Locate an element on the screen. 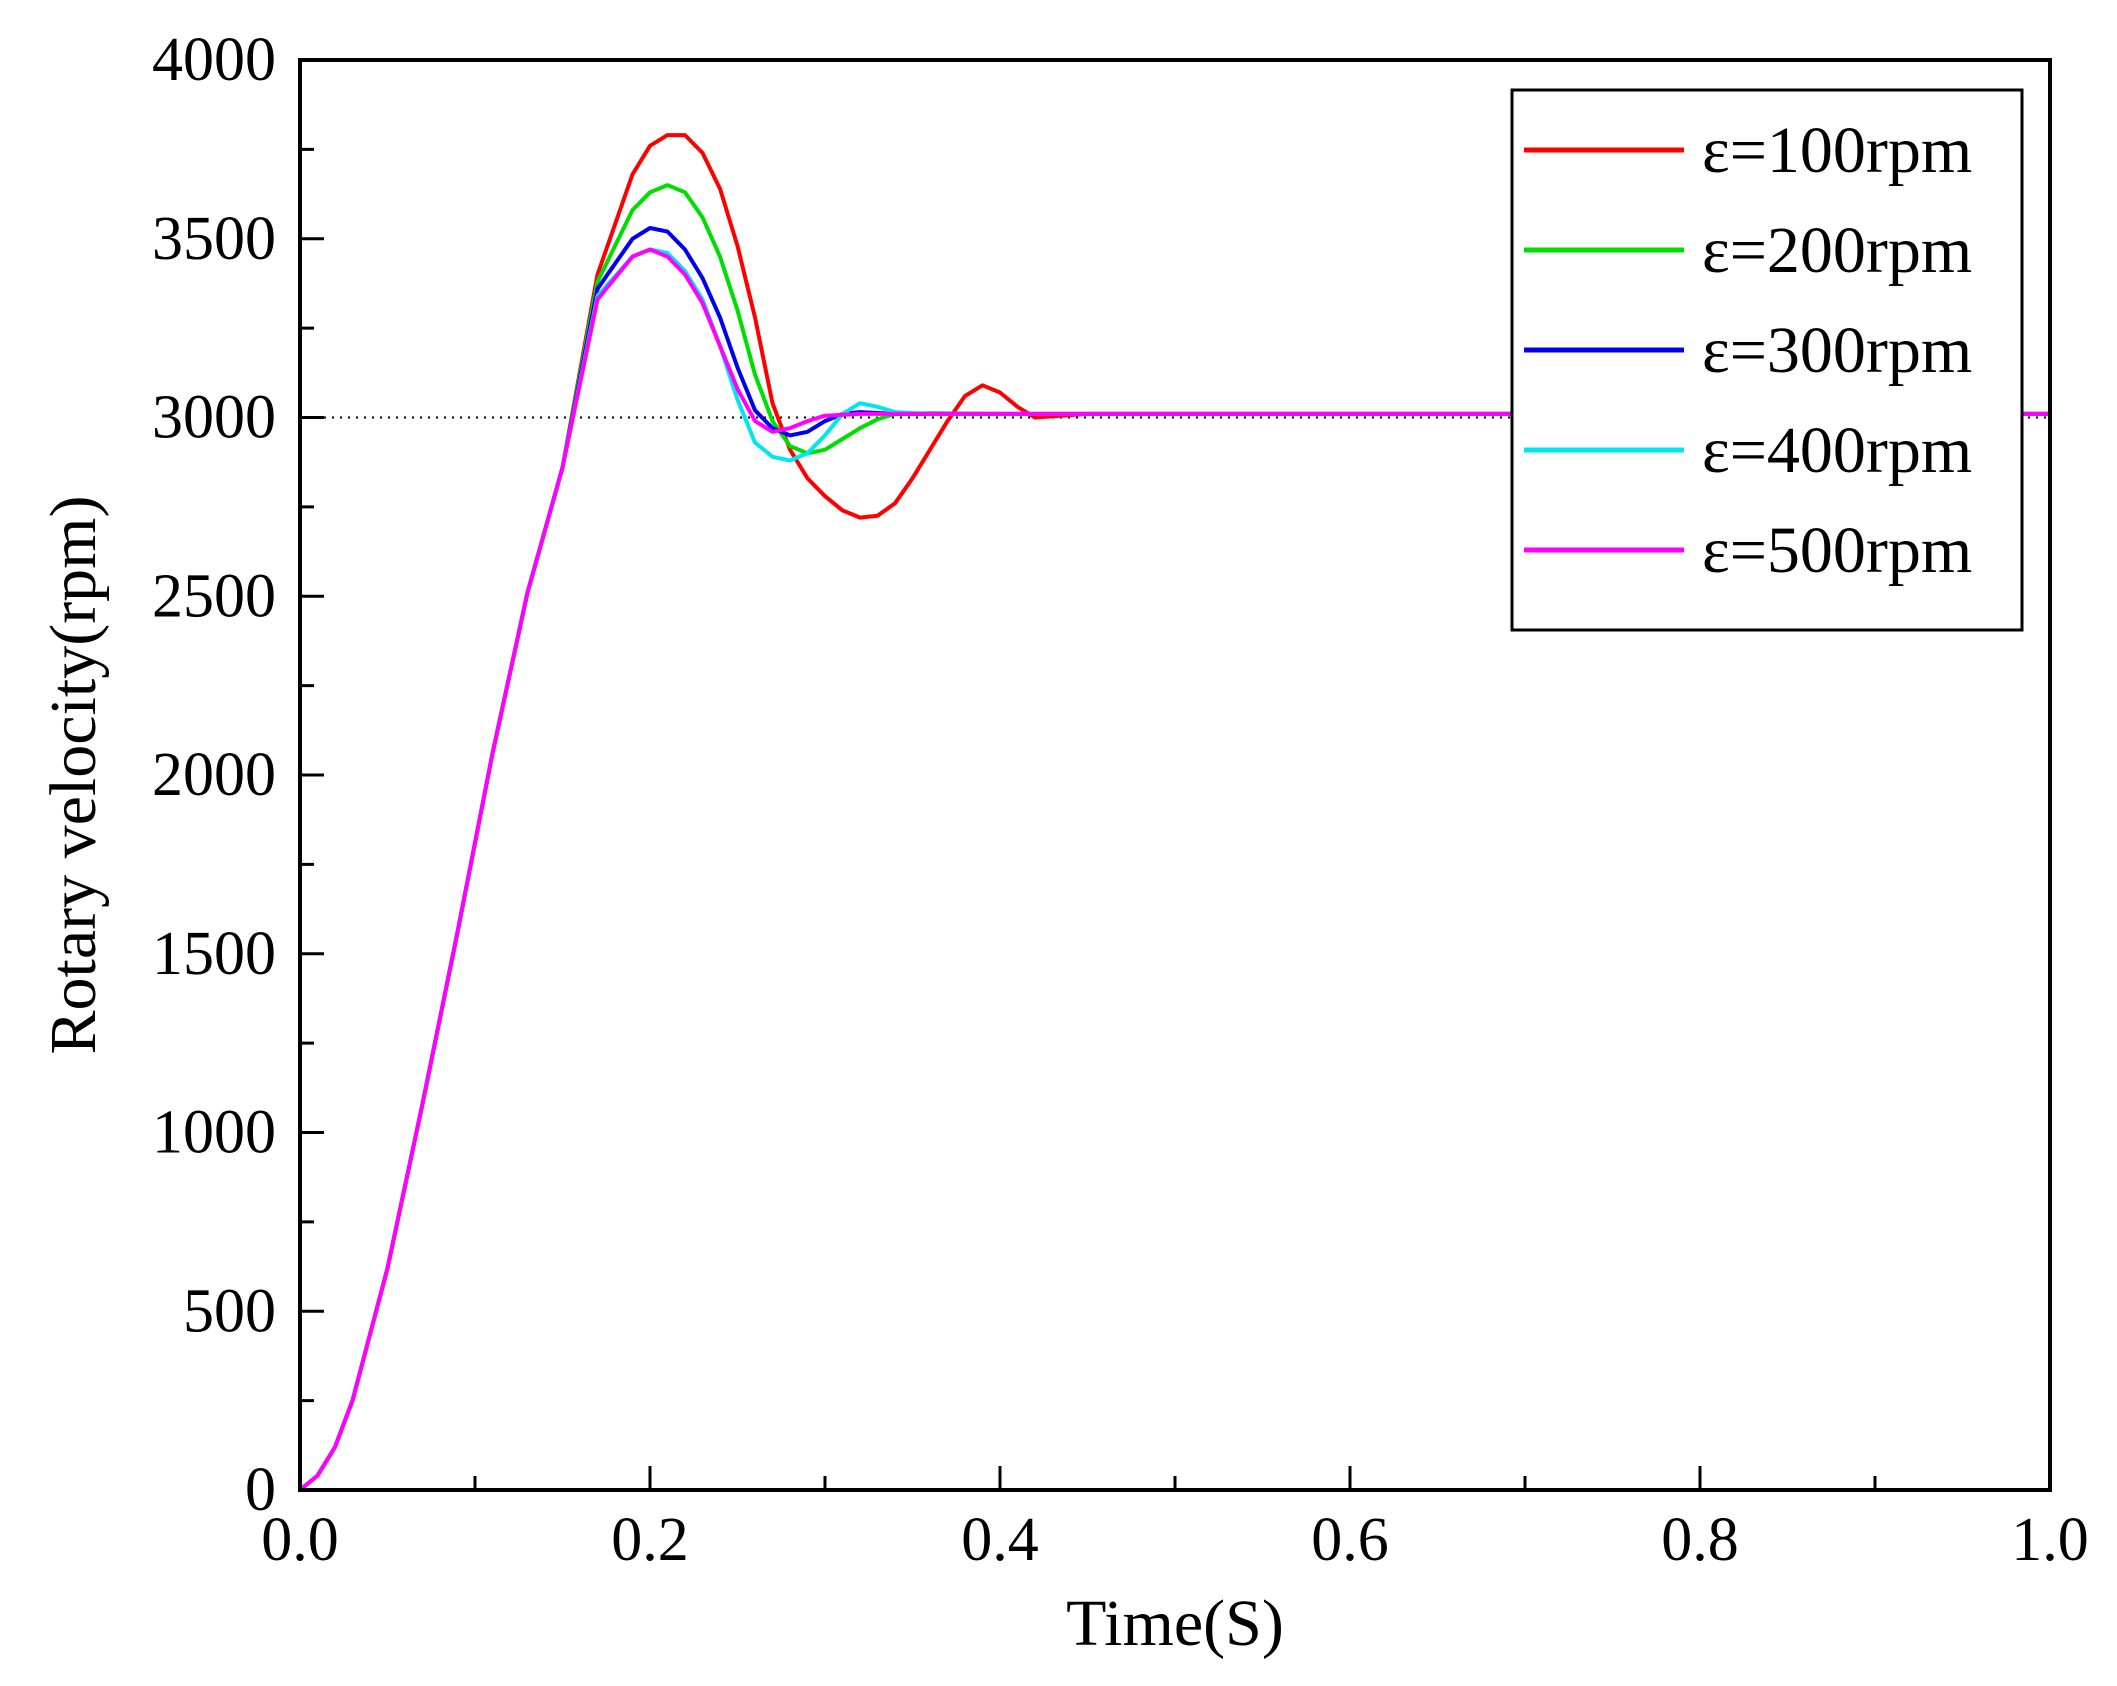 This screenshot has height=1686, width=2117. x-axis-title: Time(S) is located at coordinates (1175, 1623).